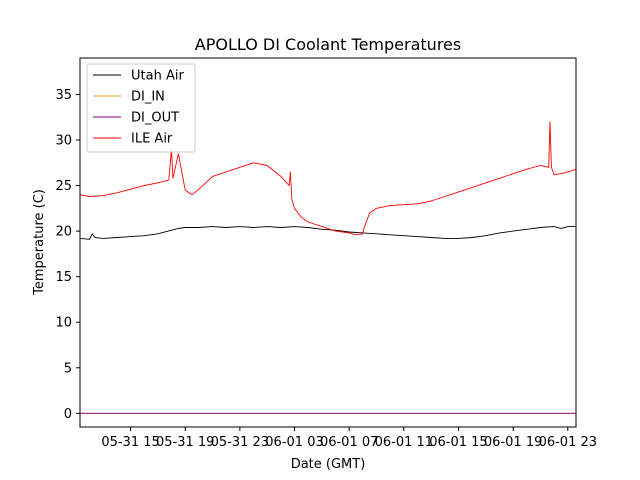  Describe the element at coordinates (63, 95) in the screenshot. I see `y-tick-label-7: 35` at that location.